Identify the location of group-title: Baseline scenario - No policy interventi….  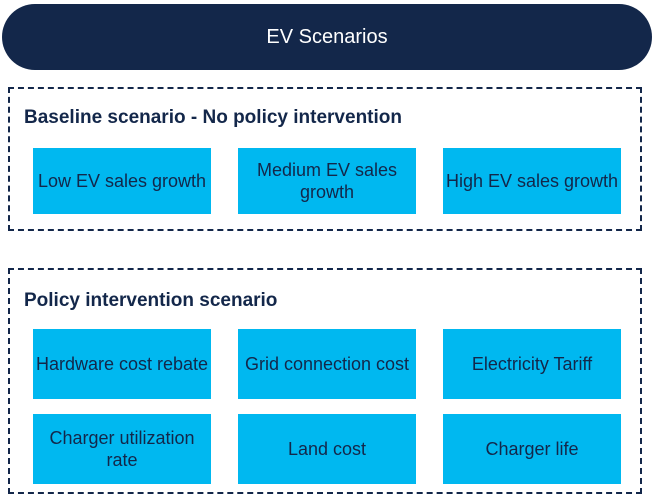
(213, 117).